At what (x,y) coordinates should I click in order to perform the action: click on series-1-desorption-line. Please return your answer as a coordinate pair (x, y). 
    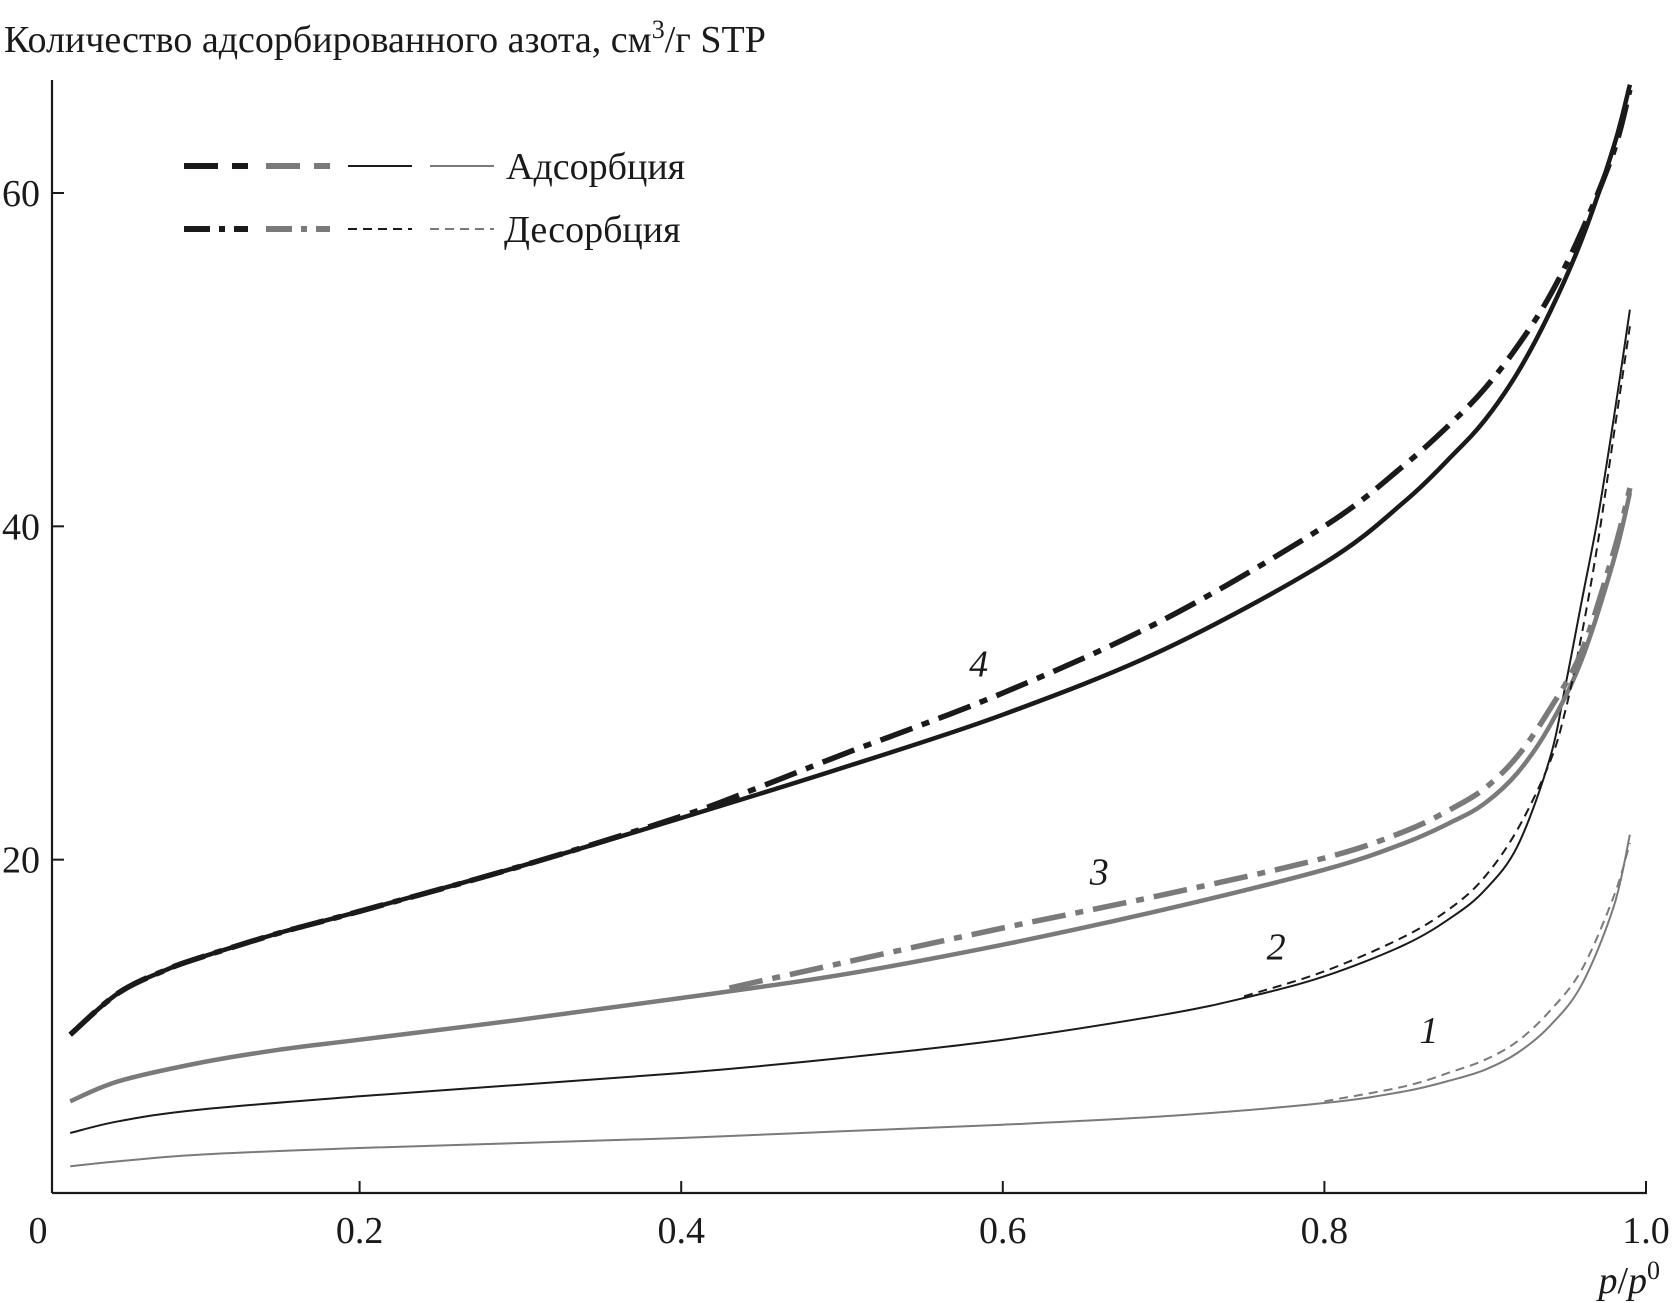
    Looking at the image, I should click on (1477, 972).